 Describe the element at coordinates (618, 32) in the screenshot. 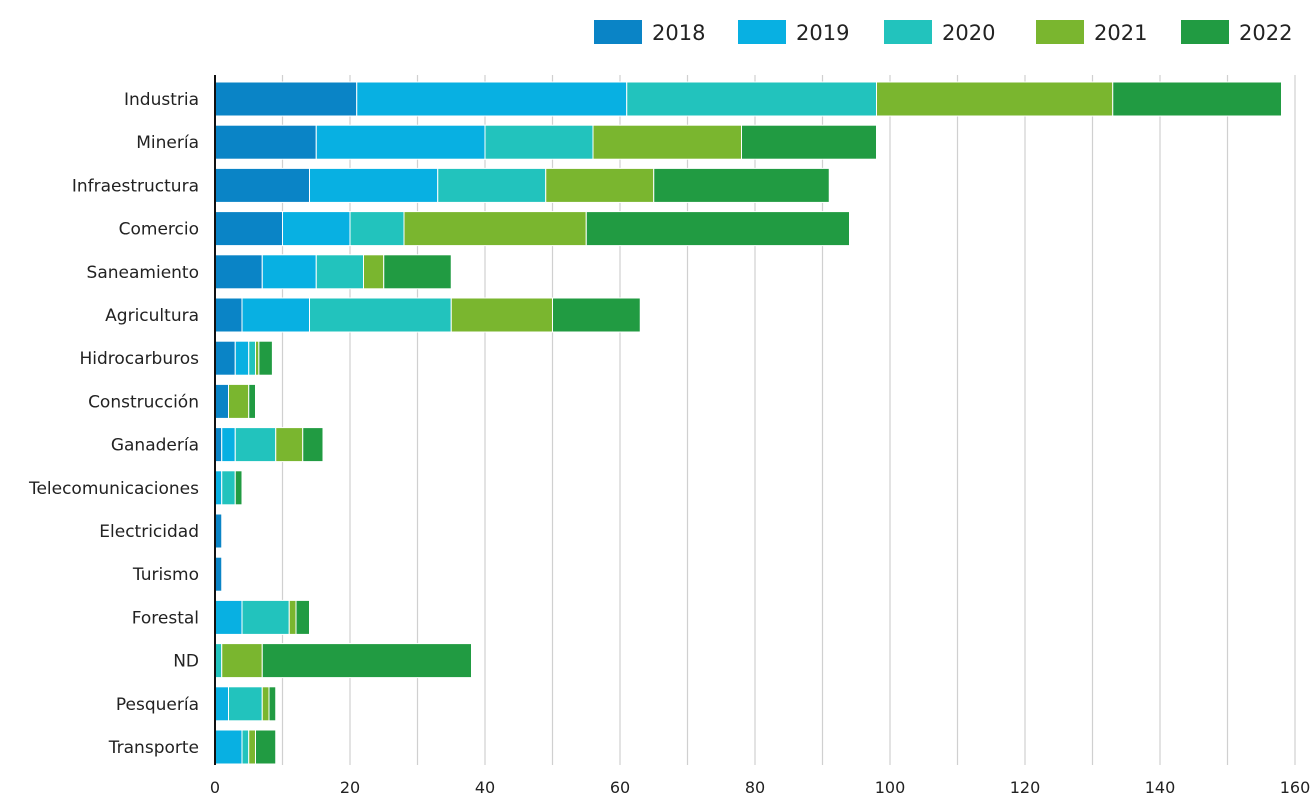

I see `legend-swatch-2018` at that location.